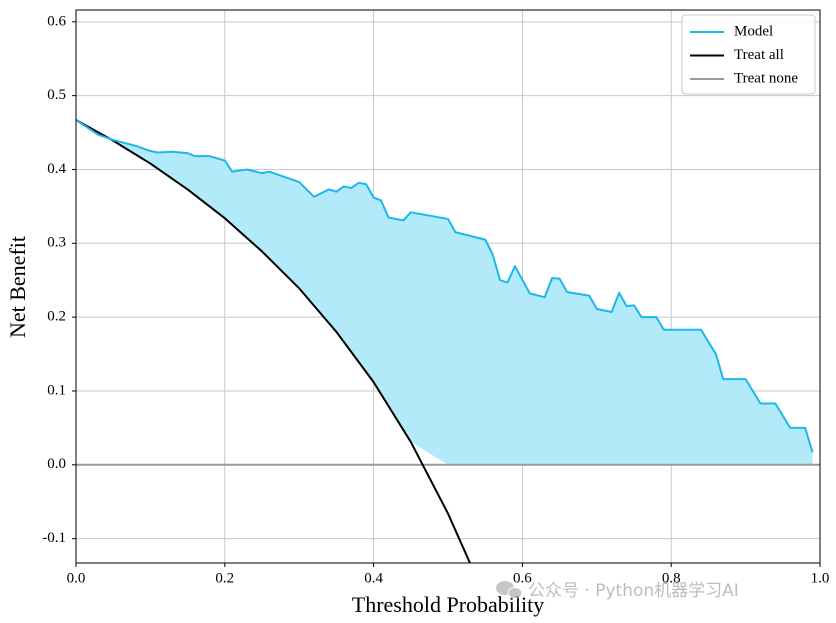 This screenshot has height=623, width=836. What do you see at coordinates (373, 578) in the screenshot?
I see `x-tick-label: 0.4` at bounding box center [373, 578].